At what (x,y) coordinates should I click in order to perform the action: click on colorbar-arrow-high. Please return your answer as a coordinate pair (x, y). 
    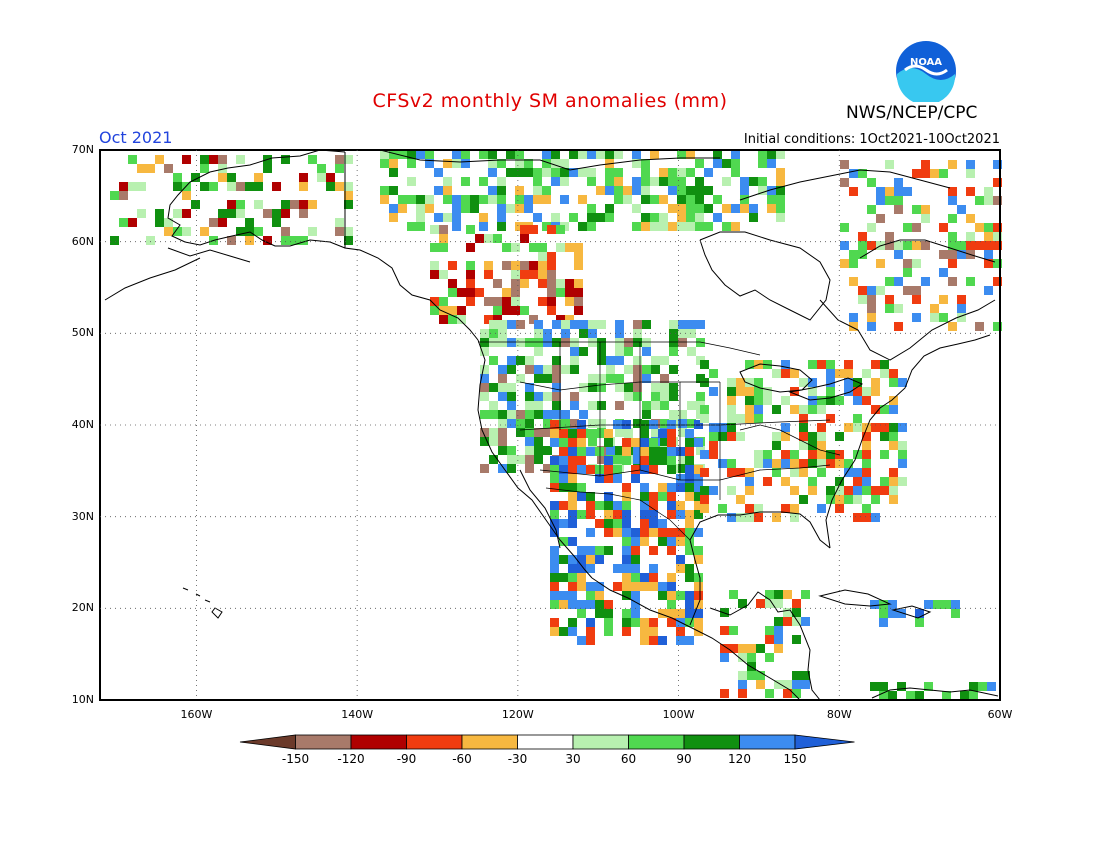
    Looking at the image, I should click on (824, 742).